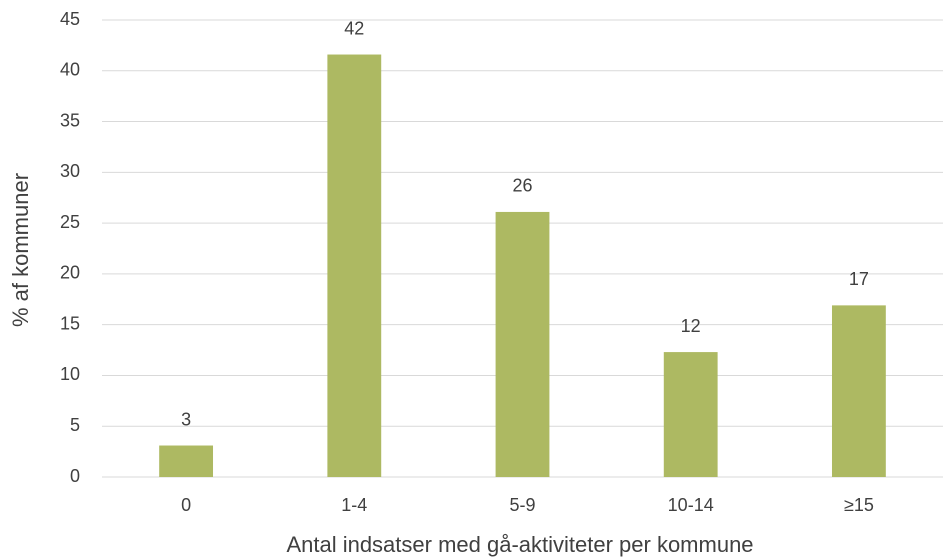 This screenshot has width=943, height=558. I want to click on y-tick-label: 45, so click(70, 19).